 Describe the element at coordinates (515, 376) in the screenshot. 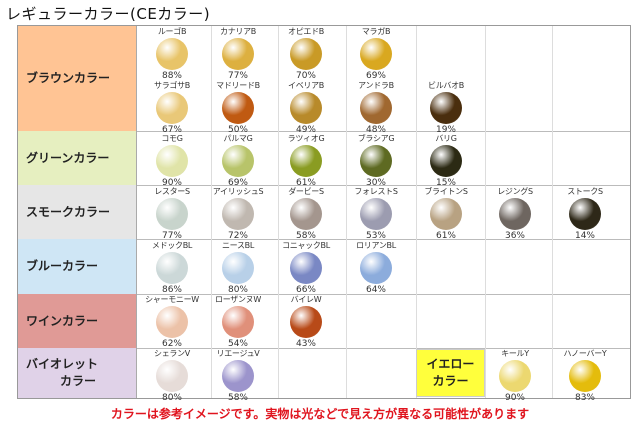

I see `color-swatch: キールY 90%` at that location.